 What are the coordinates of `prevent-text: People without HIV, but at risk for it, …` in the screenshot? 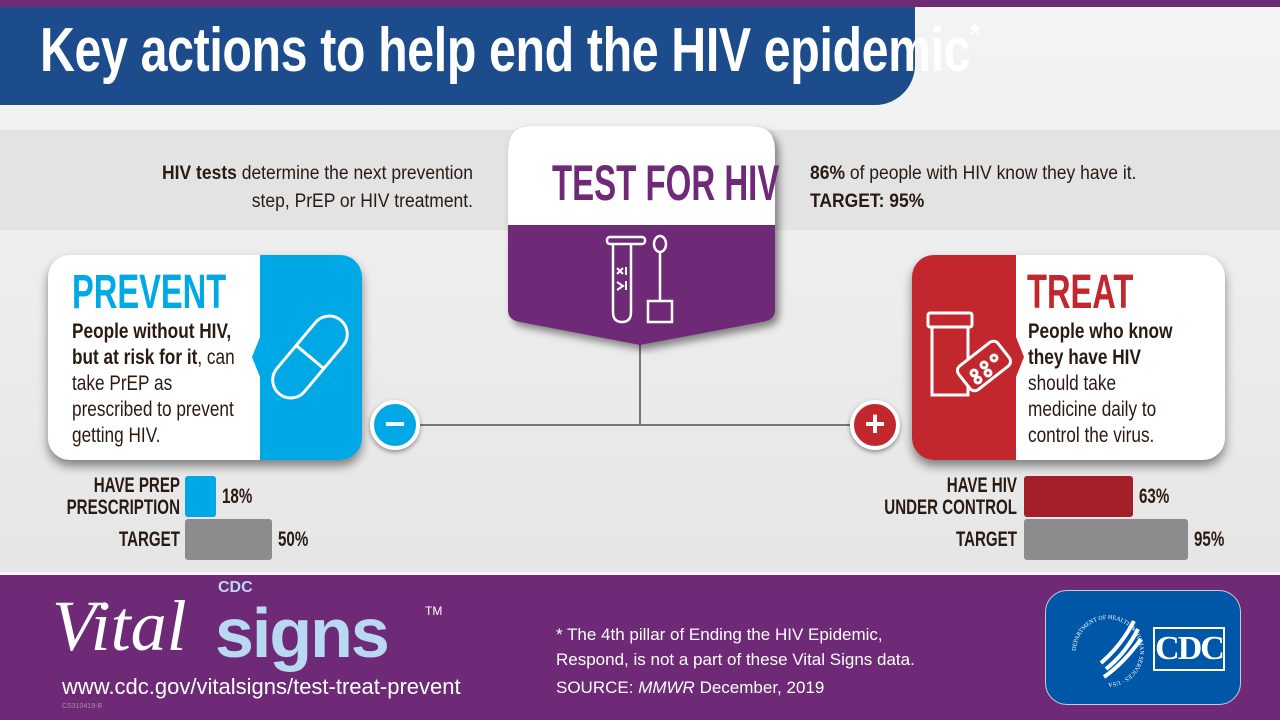 It's located at (153, 383).